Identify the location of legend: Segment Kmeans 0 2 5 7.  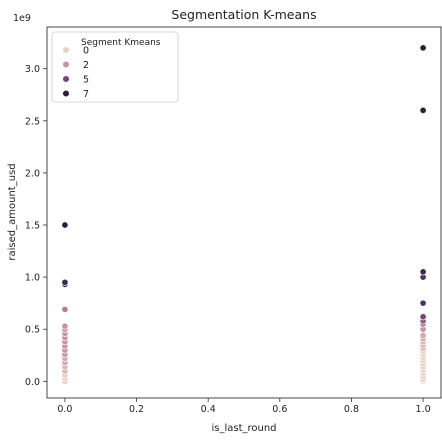
(115, 67).